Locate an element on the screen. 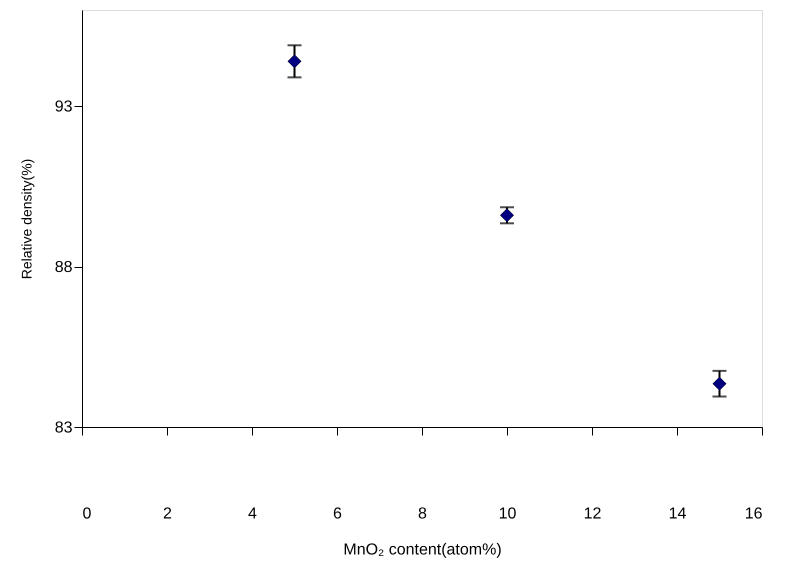  x-tick-label: 4 is located at coordinates (253, 514).